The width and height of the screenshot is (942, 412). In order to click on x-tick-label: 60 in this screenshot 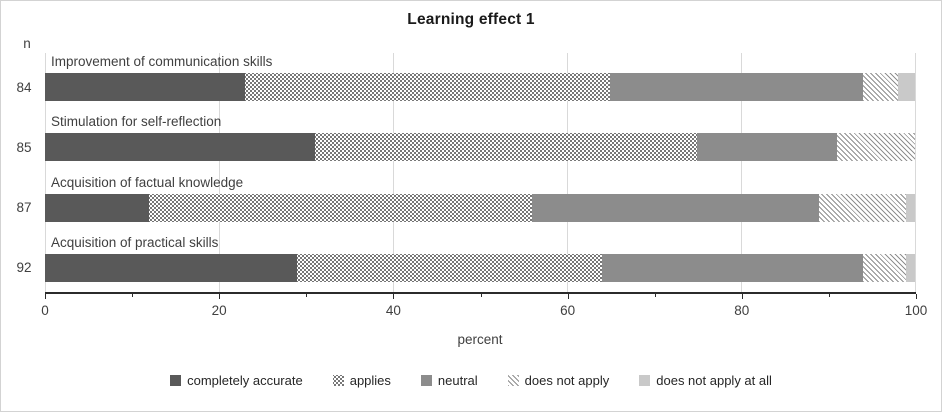, I will do `click(568, 310)`.